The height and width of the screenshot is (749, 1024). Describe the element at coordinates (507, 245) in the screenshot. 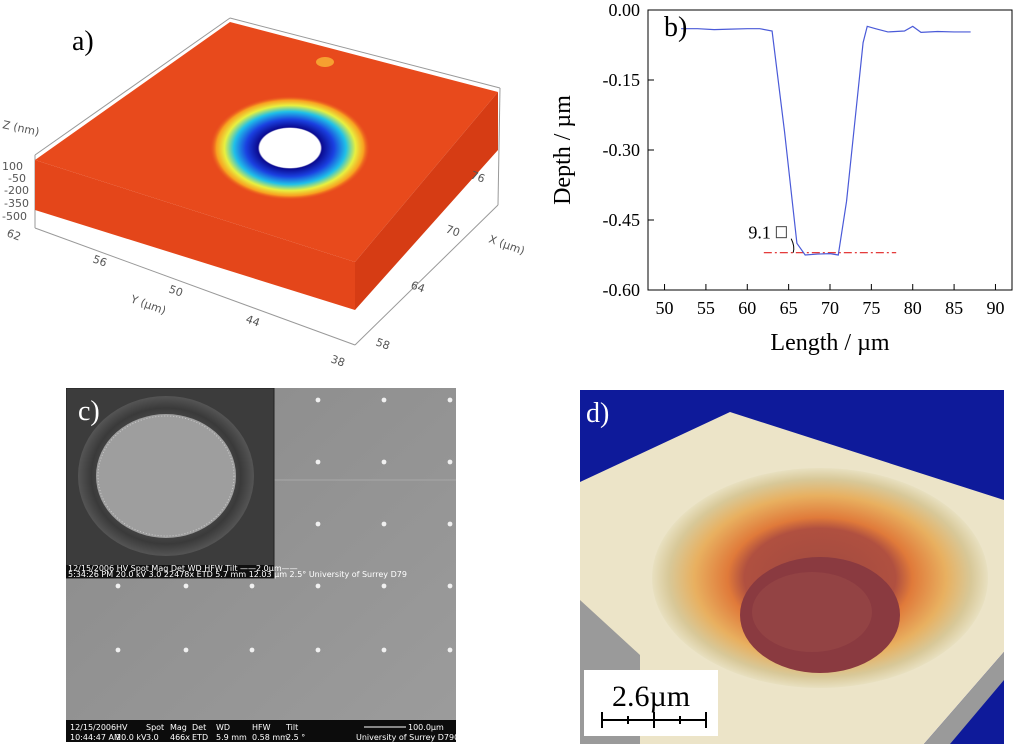

I see `x-axis-title: X (µm)` at that location.